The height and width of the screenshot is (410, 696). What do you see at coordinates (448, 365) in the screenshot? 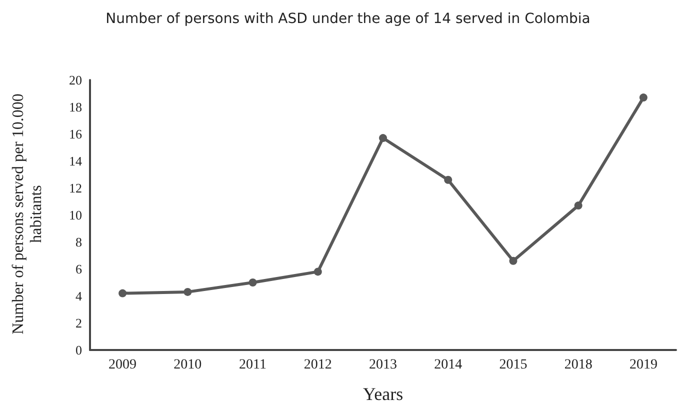
I see `x-tick-label: 2014` at bounding box center [448, 365].